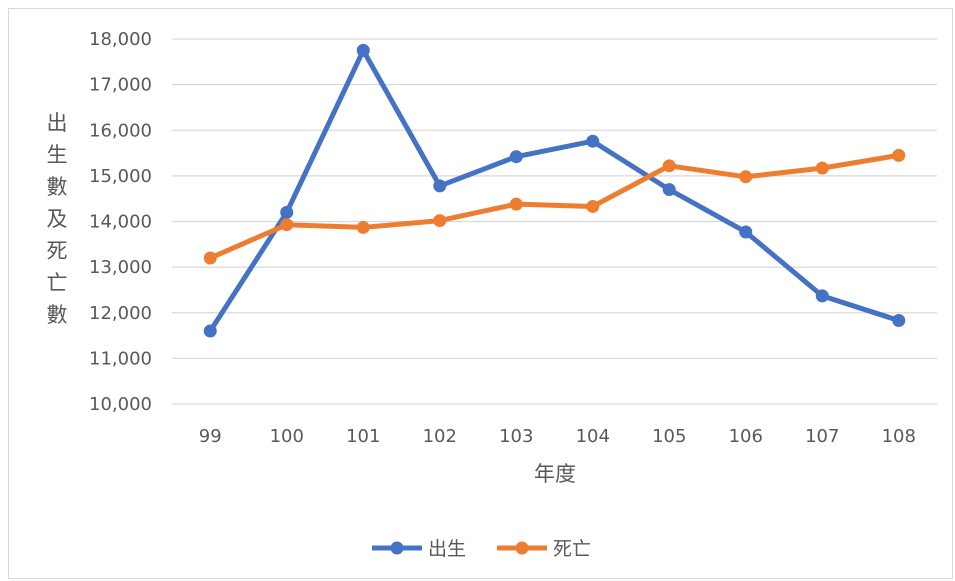 This screenshot has height=581, width=955. I want to click on x-axis-title: 年度, so click(555, 474).